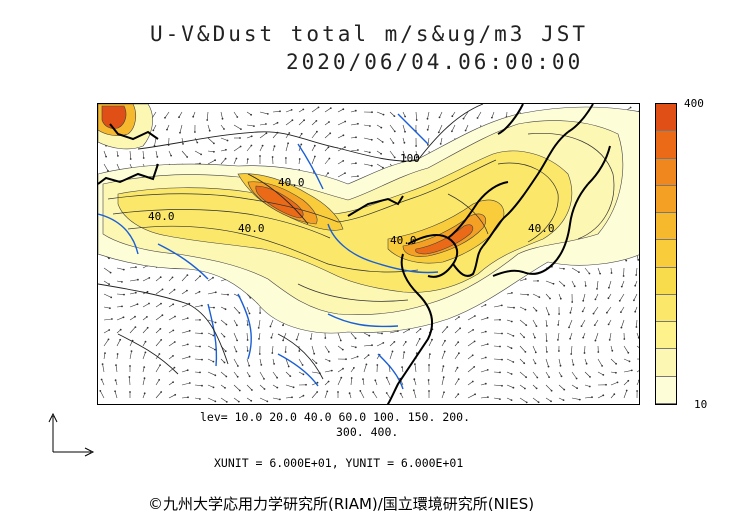  Describe the element at coordinates (367, 432) in the screenshot. I see `levels-line-2: 300. 400.` at that location.